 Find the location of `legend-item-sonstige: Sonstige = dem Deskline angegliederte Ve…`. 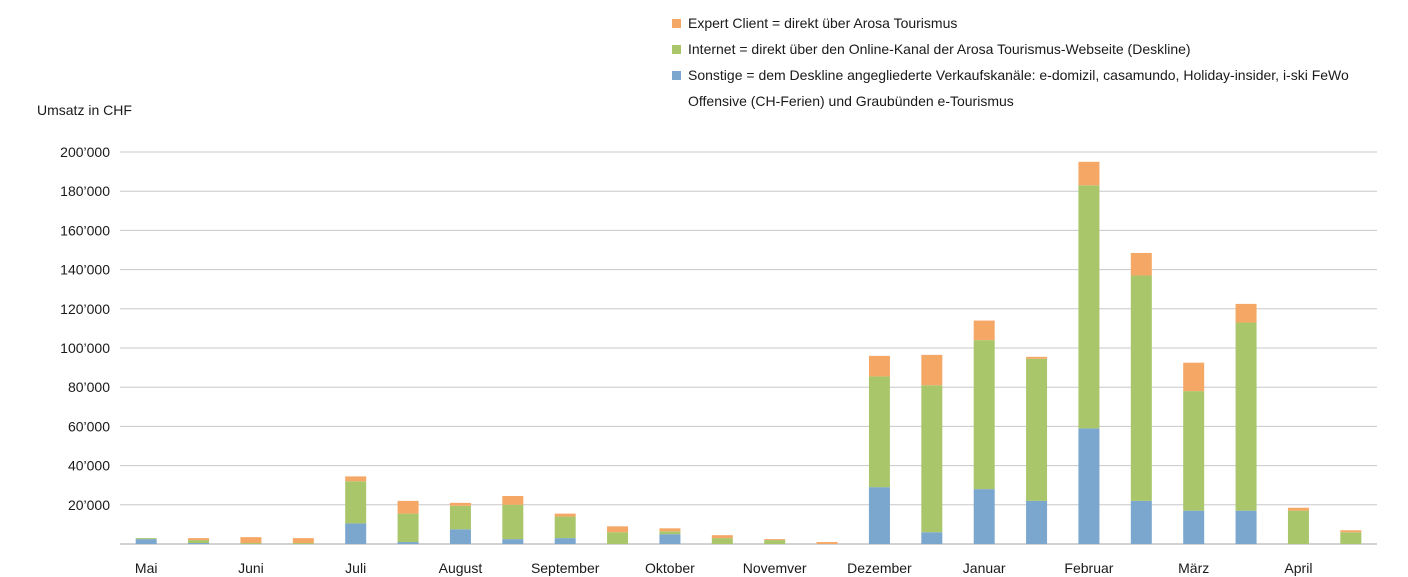

legend-item-sonstige: Sonstige = dem Deskline angegliederte Ve… is located at coordinates (1030, 88).